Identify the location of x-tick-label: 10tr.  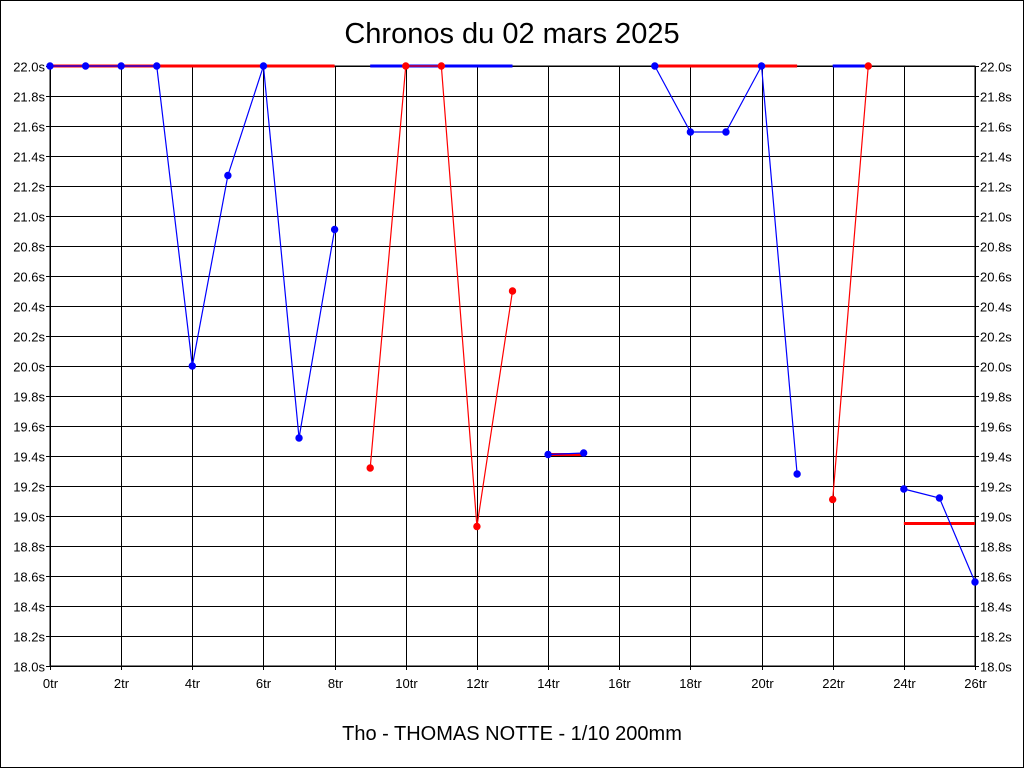
(406, 683).